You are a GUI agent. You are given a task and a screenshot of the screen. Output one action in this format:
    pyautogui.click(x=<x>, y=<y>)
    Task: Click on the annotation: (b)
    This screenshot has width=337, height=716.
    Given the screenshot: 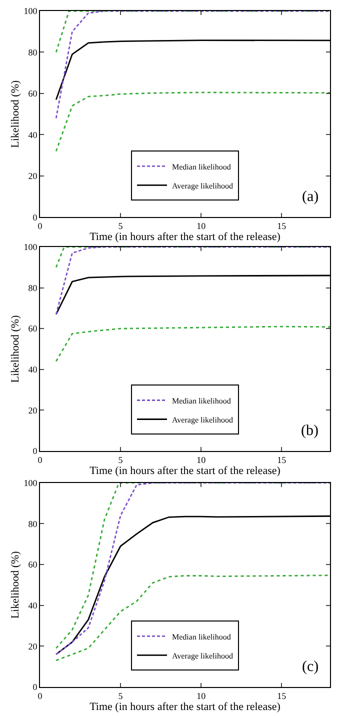 What is the action you would take?
    pyautogui.click(x=309, y=431)
    